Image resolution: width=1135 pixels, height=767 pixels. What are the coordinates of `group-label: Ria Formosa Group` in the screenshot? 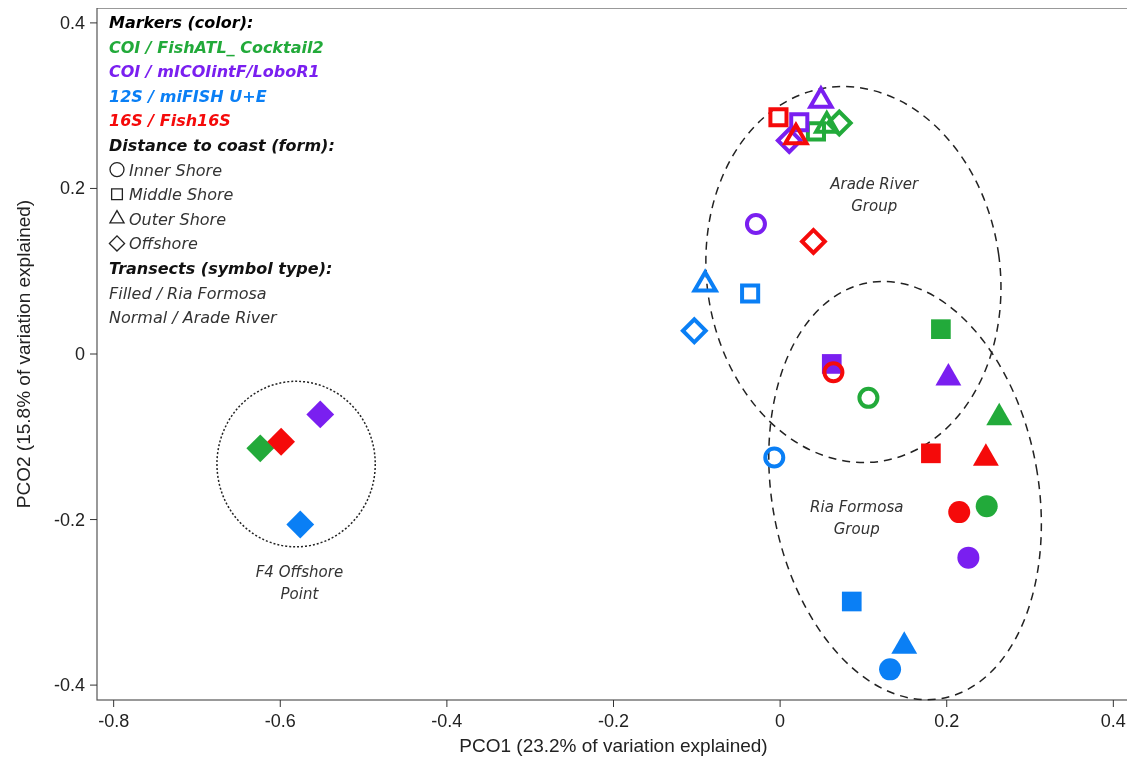 It's located at (857, 518).